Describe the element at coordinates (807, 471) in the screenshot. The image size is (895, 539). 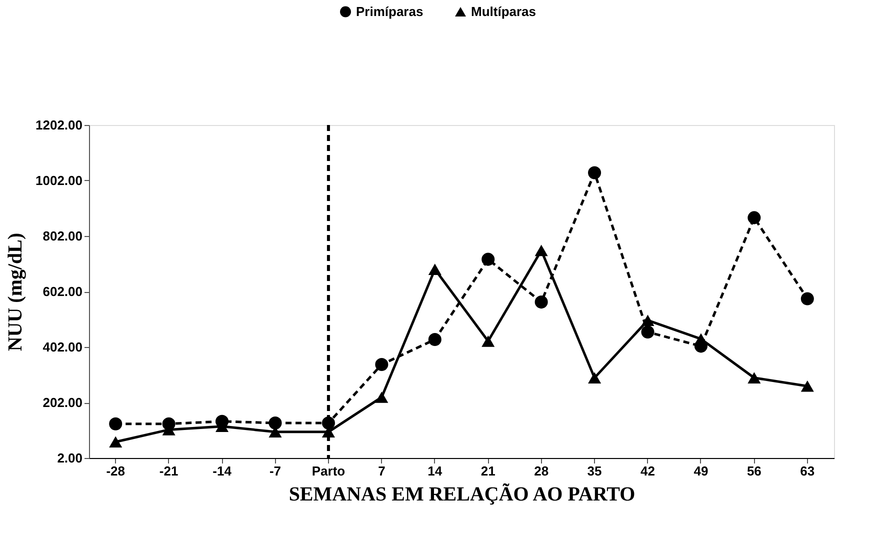
I see `x-tick-label: 63` at that location.